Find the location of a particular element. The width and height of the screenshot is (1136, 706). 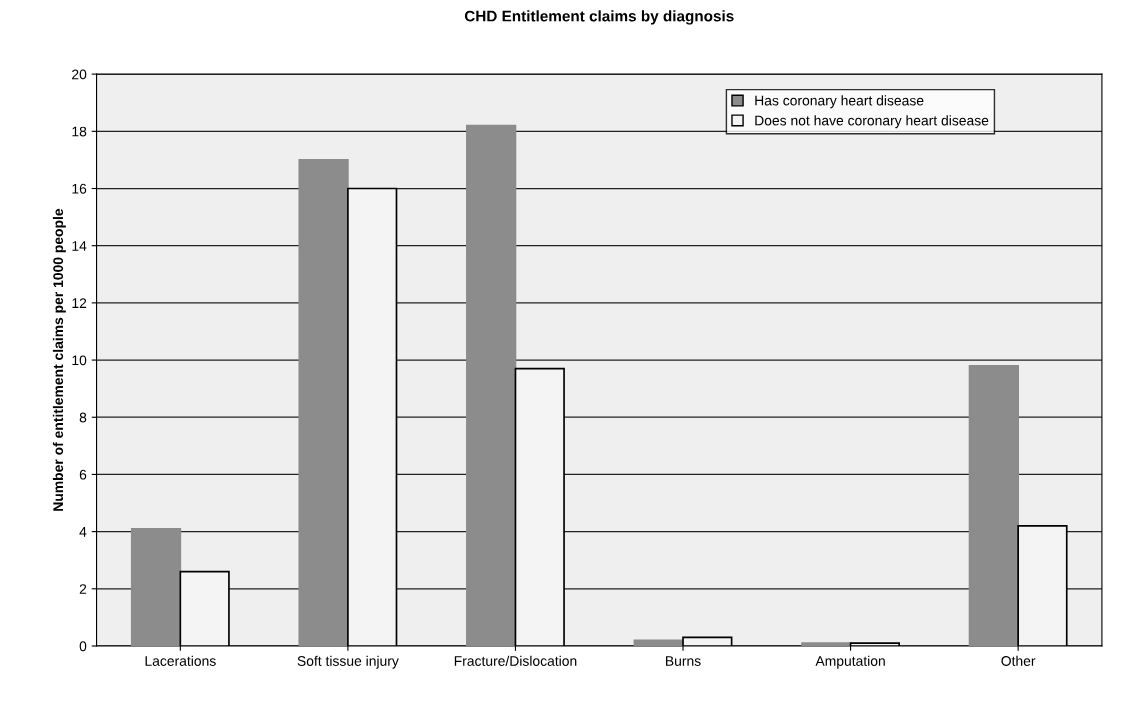

y-tick-label: 0 is located at coordinates (83, 646).